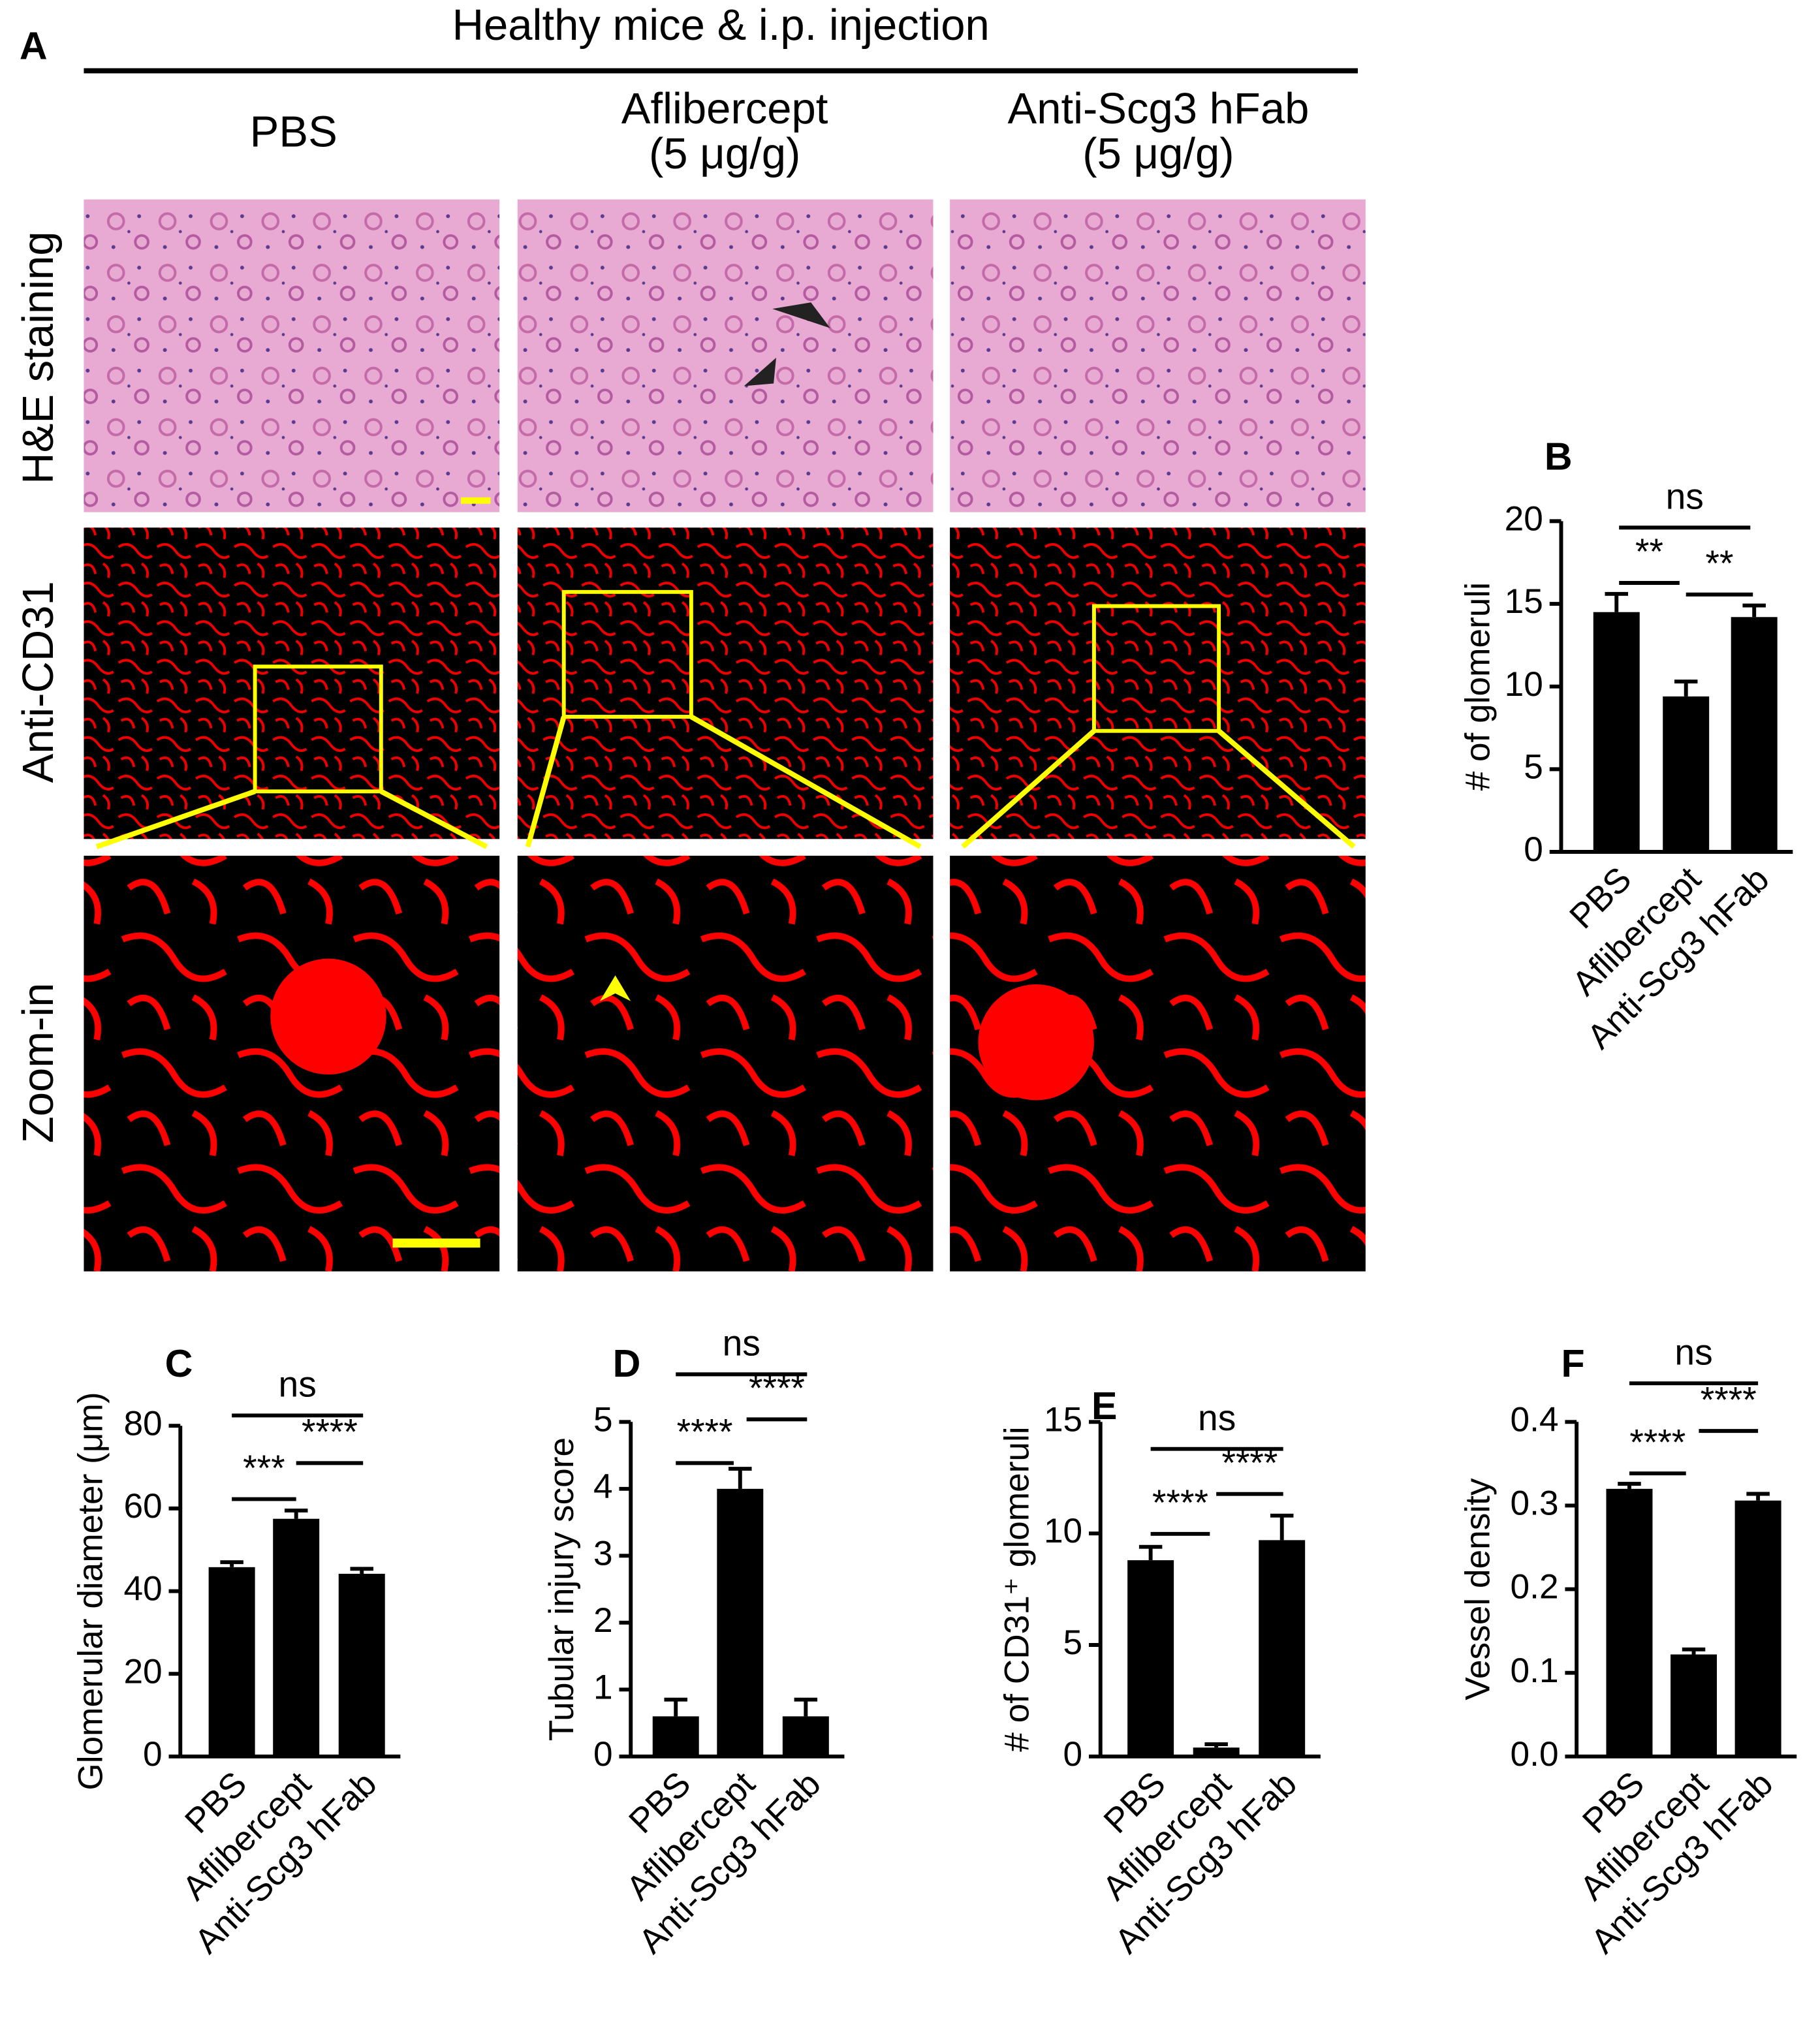  Describe the element at coordinates (1159, 108) in the screenshot. I see `column-title: Anti-Scg3 hFab` at that location.